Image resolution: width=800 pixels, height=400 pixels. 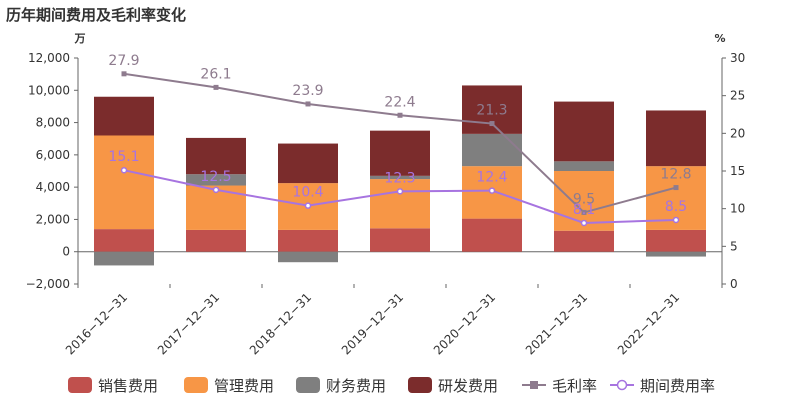 What do you see at coordinates (53, 123) in the screenshot?
I see `left-axis-tick-label: 8,000` at bounding box center [53, 123].